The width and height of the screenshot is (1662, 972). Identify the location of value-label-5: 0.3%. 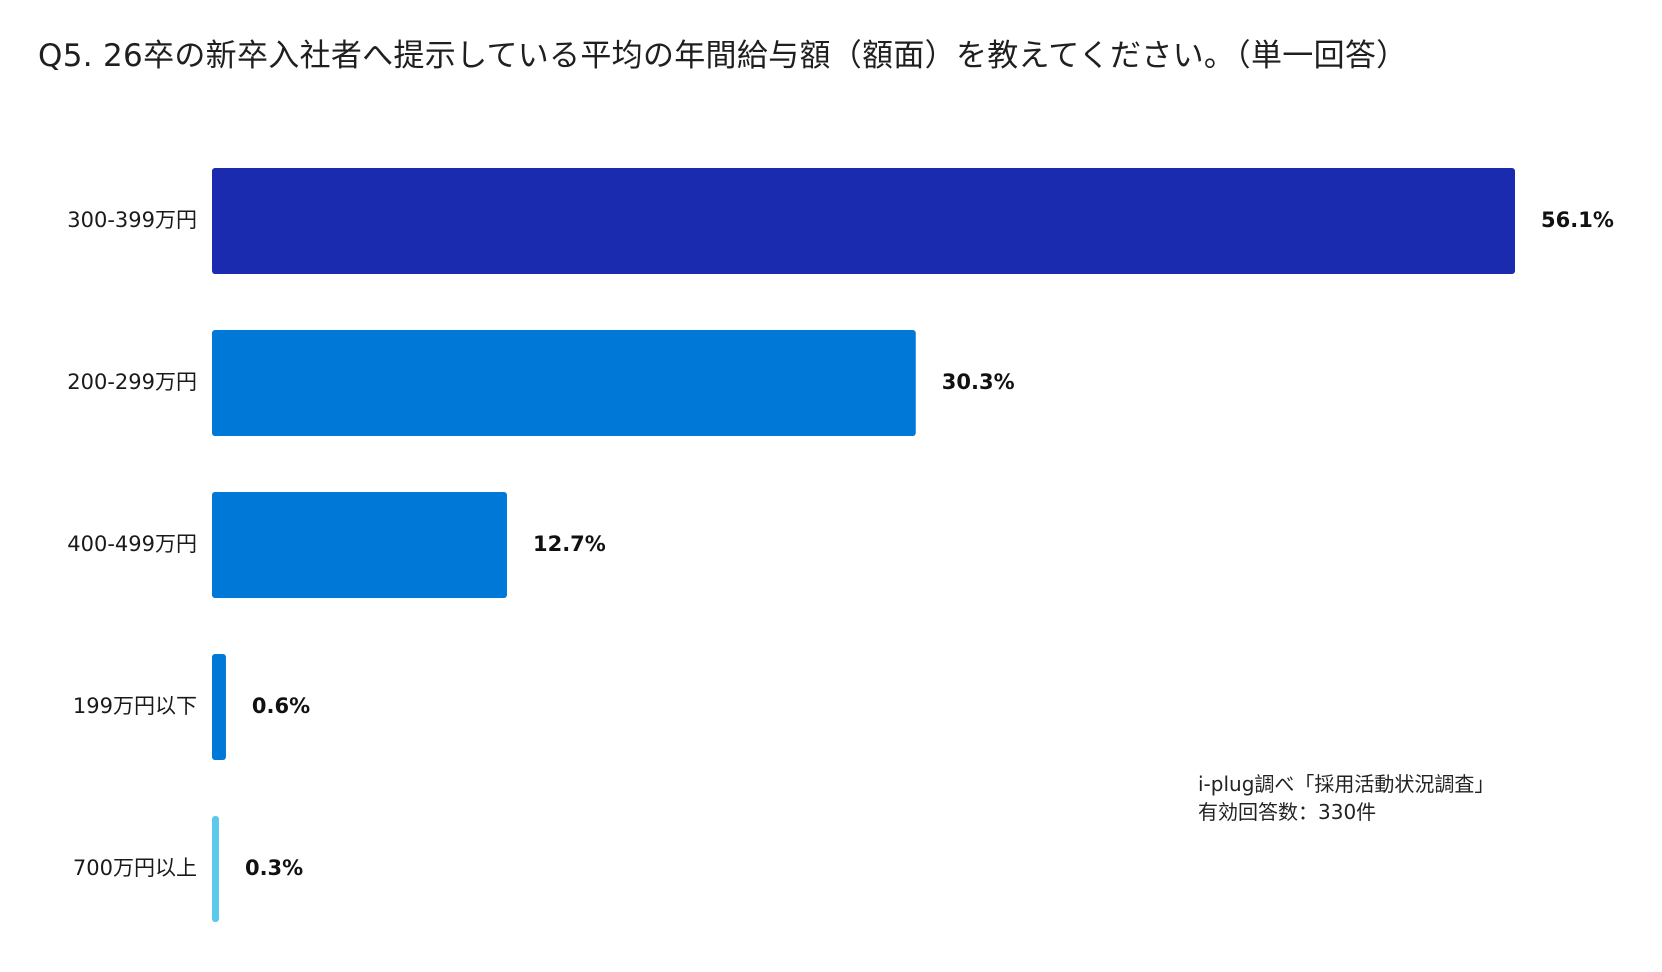
(274, 868).